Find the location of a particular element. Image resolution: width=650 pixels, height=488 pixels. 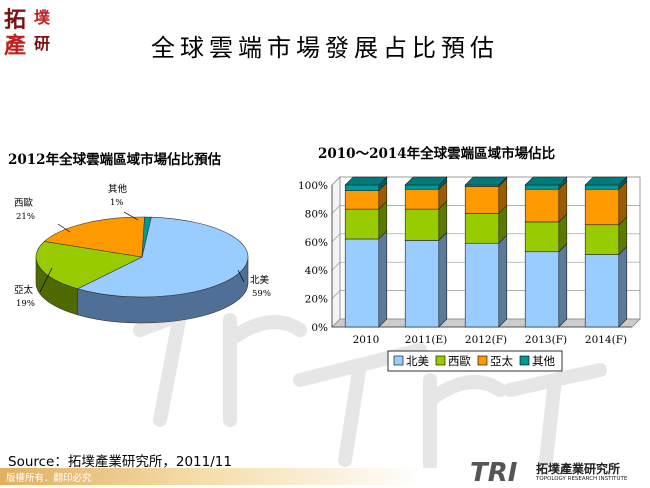

pie-leader-北美 is located at coordinates (241, 276).